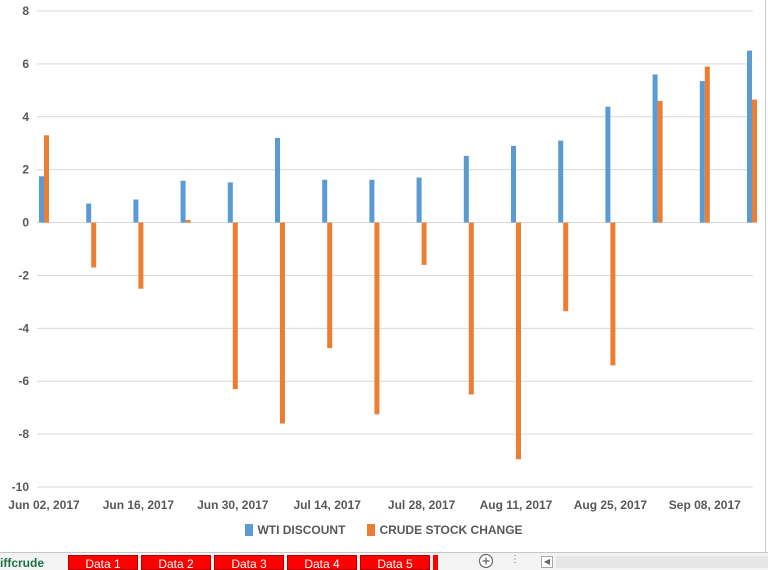 This screenshot has height=570, width=768. Describe the element at coordinates (435, 562) in the screenshot. I see `sheet-tab-partial-right` at that location.